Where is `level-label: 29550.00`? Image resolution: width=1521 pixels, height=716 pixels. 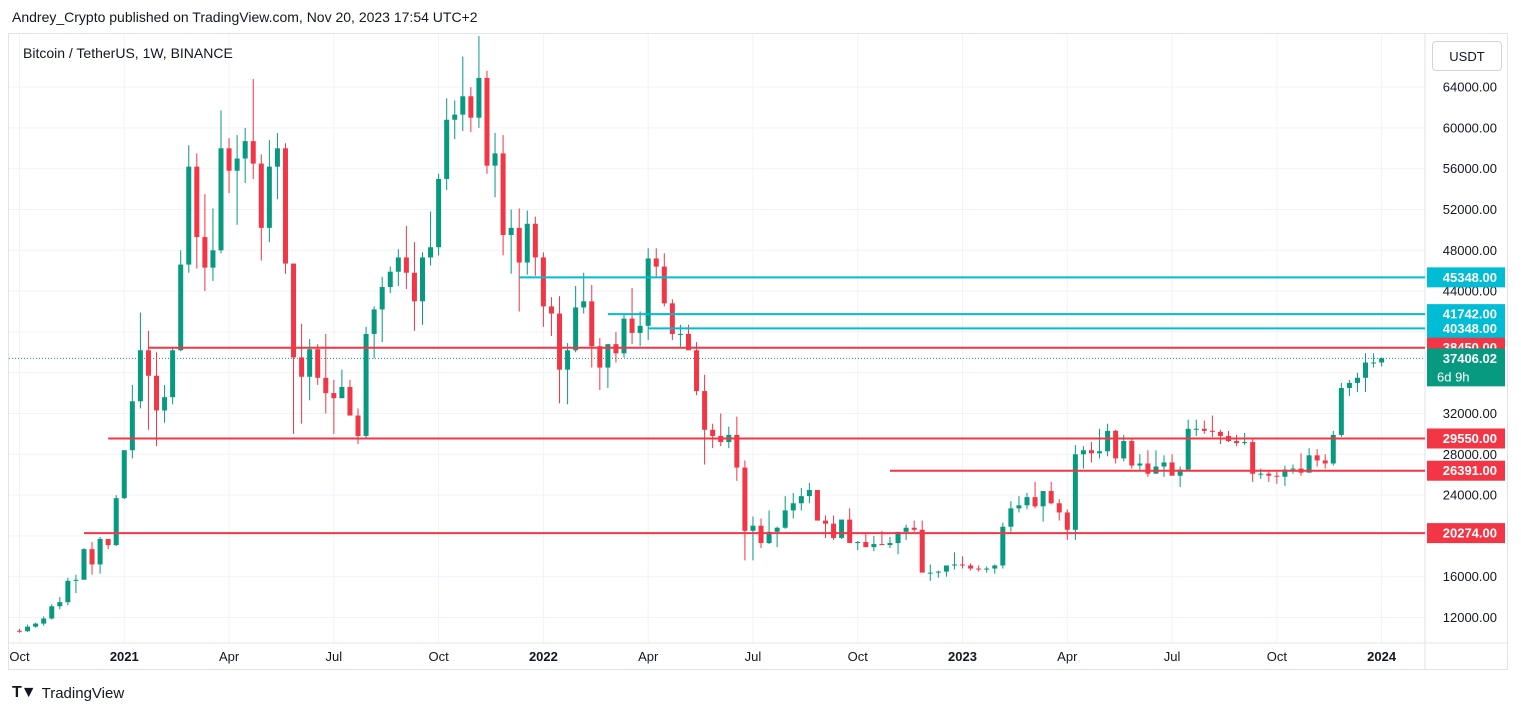
level-label: 29550.00 is located at coordinates (1466, 438).